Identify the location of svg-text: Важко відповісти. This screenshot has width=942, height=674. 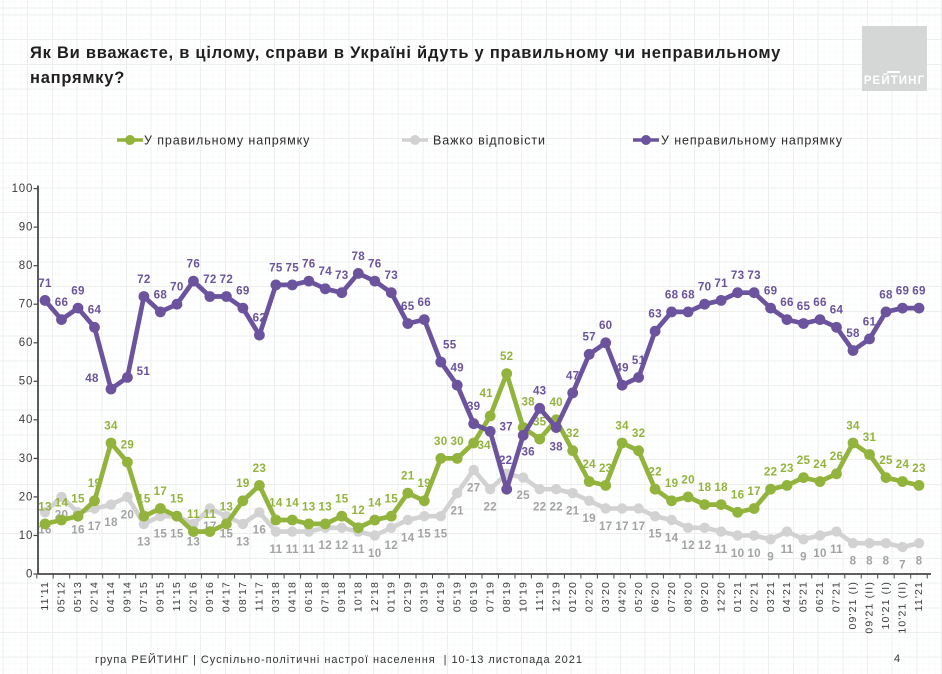
(489, 141).